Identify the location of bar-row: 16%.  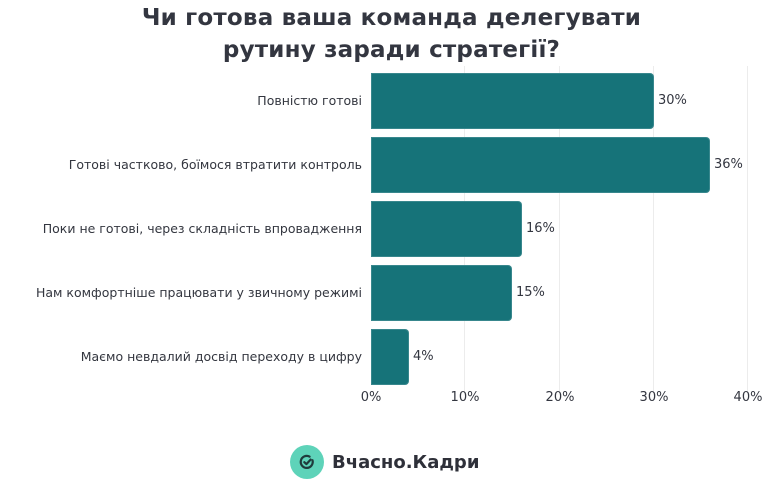
(559, 229).